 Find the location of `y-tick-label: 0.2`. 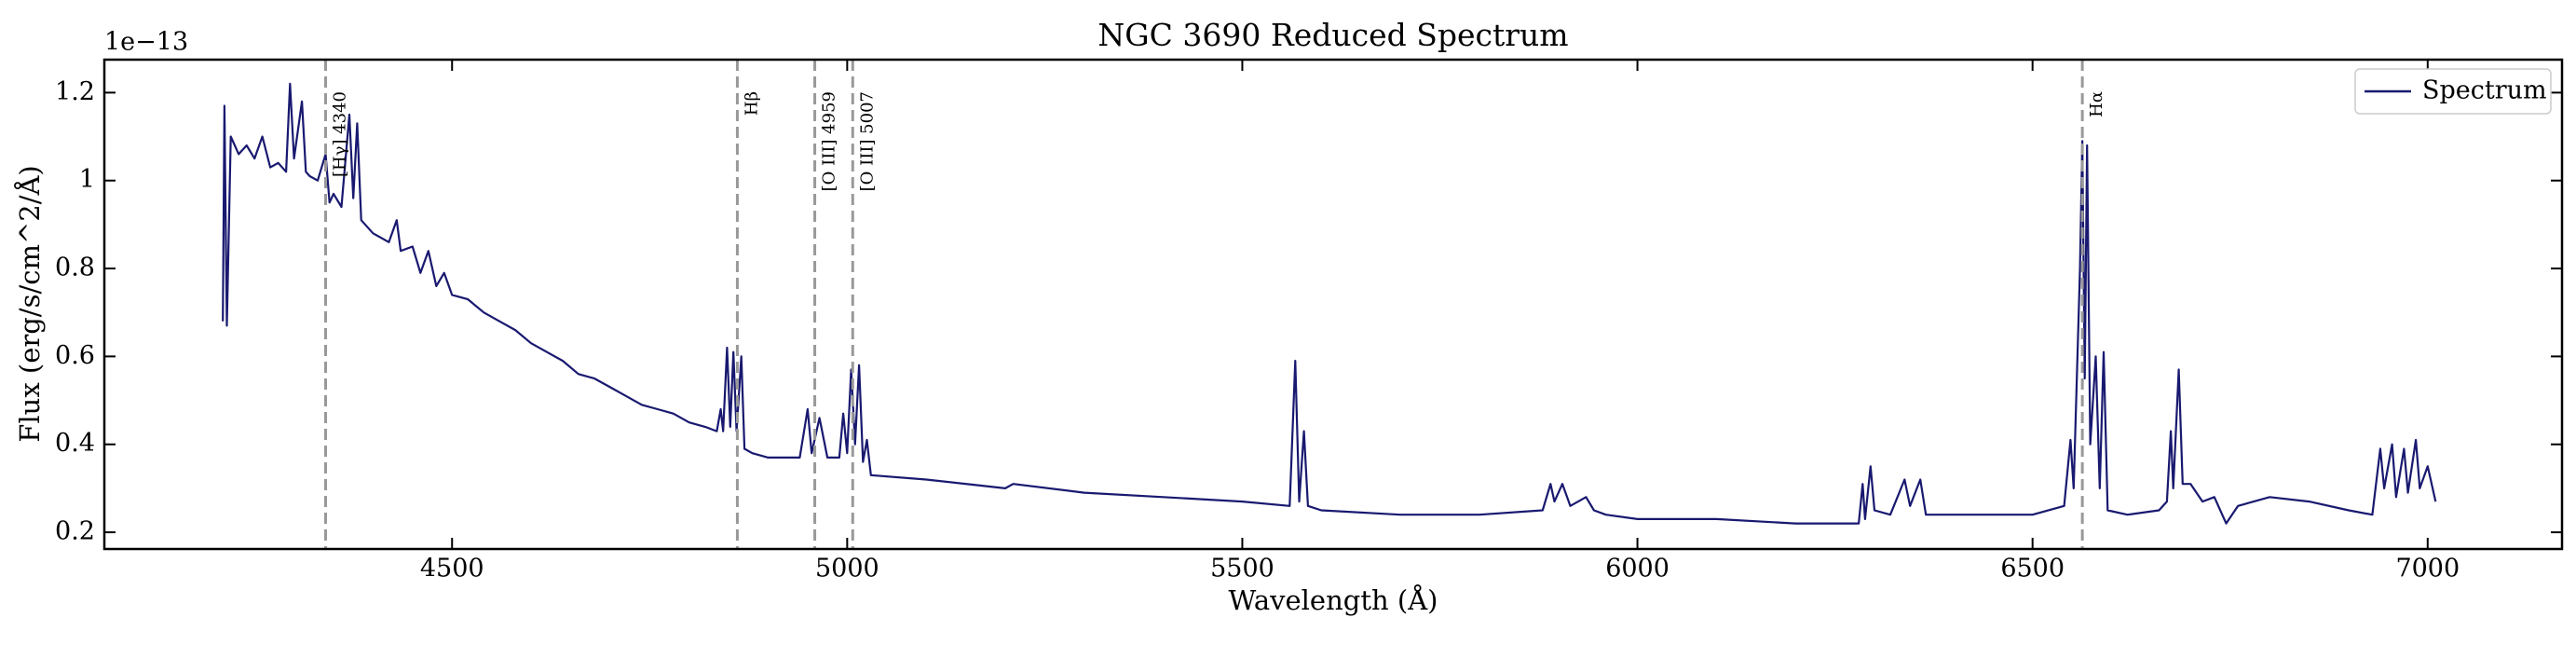

y-tick-label: 0.2 is located at coordinates (75, 531).